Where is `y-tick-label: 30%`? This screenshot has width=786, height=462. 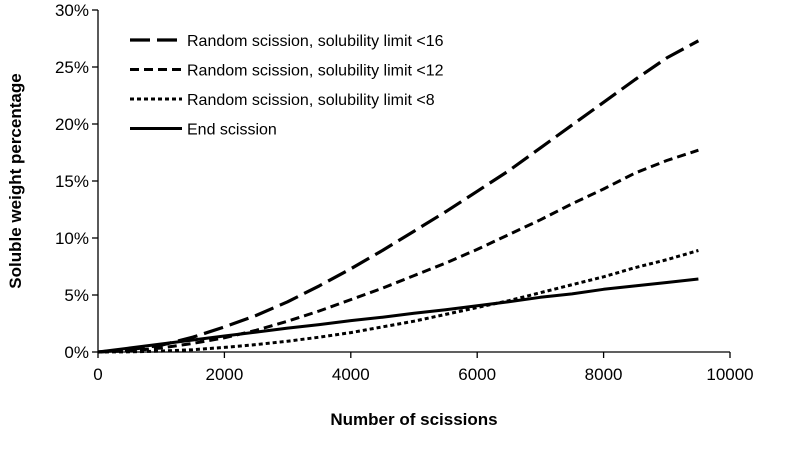
y-tick-label: 30% is located at coordinates (72, 10).